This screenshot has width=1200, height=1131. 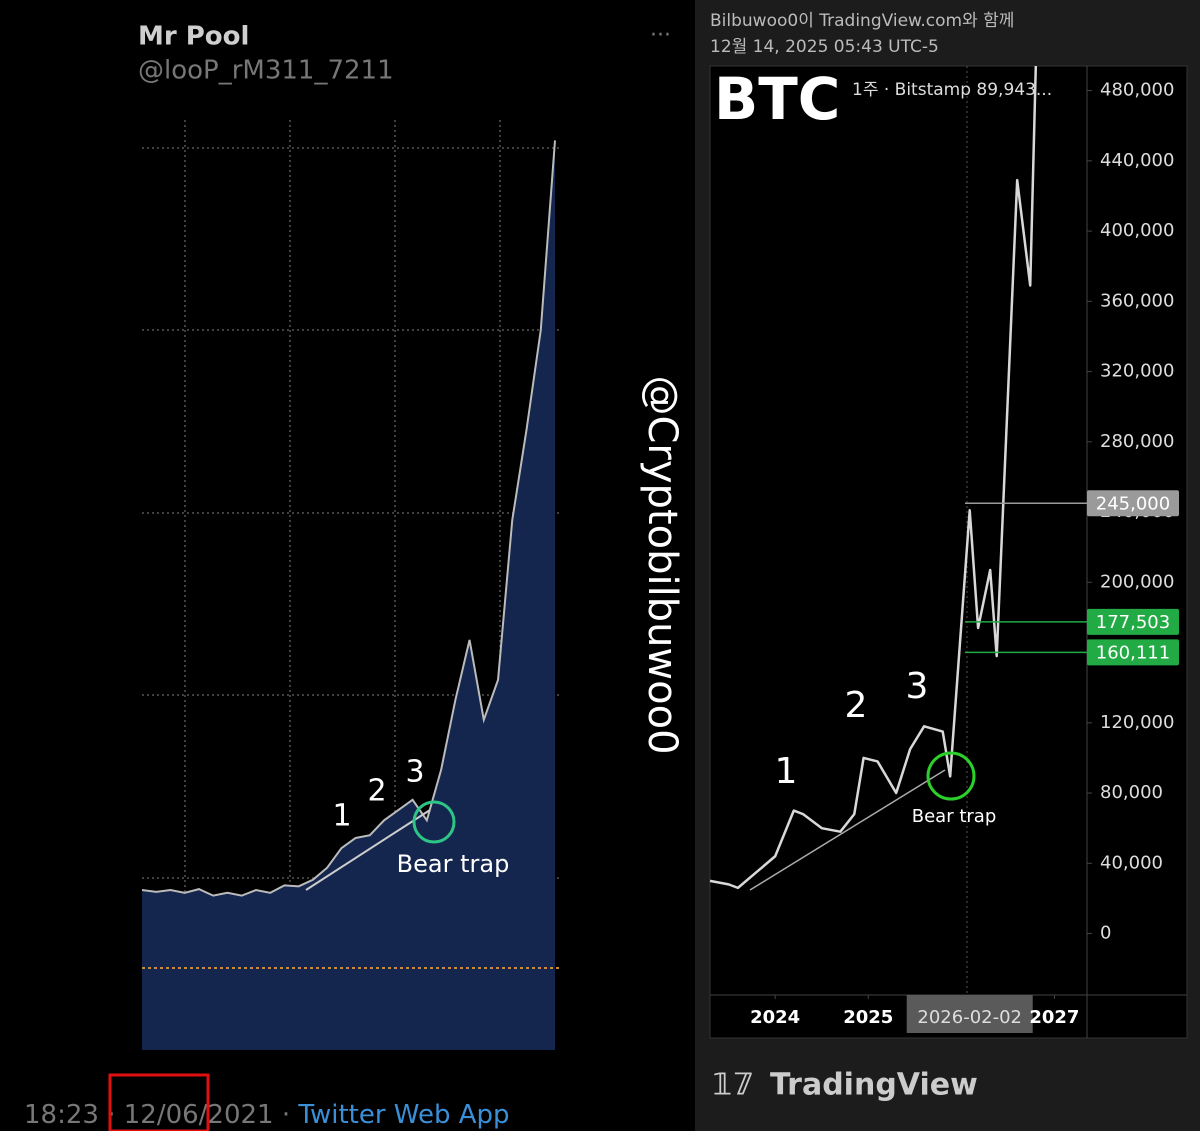 What do you see at coordinates (1131, 792) in the screenshot?
I see `y-tick-label: 80,000` at bounding box center [1131, 792].